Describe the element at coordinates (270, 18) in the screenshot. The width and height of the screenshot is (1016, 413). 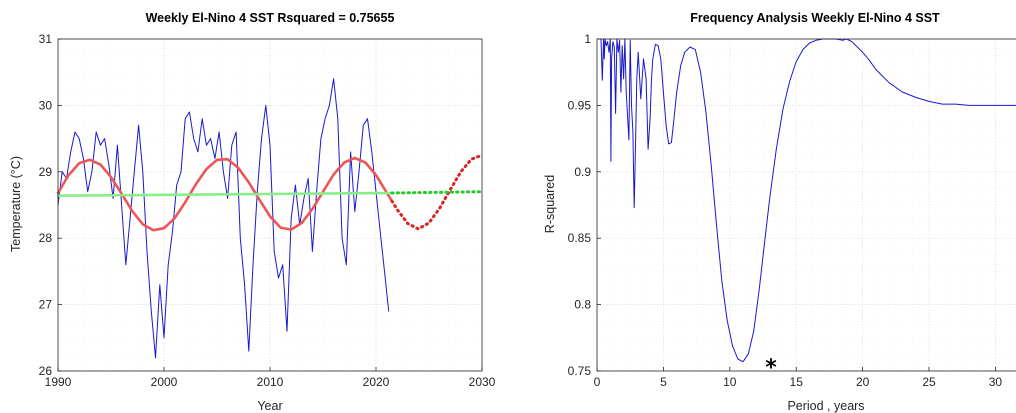
I see `chart-title: Weekly El-Nino 4 SST Rsquared = 0.75655` at that location.